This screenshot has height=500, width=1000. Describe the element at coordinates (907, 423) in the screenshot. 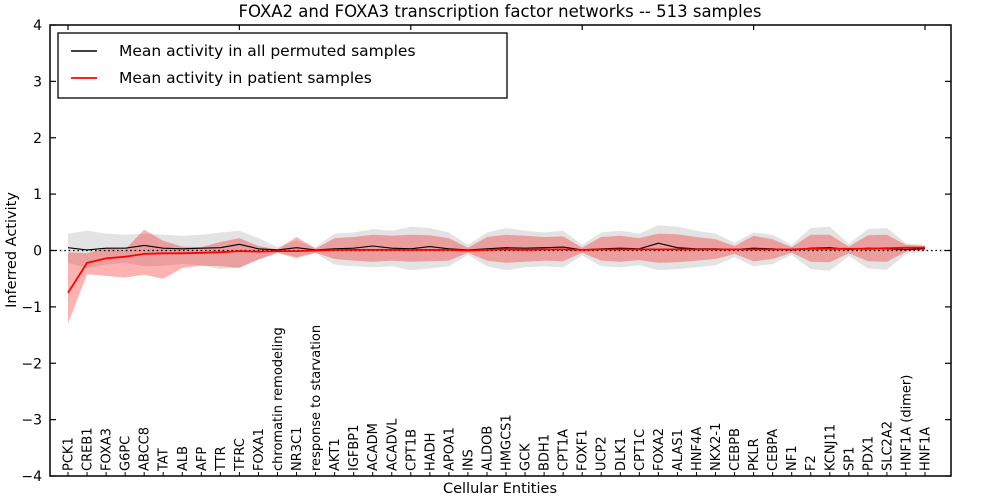

I see `x-tick-label: HNF1A (dimer)` at that location.